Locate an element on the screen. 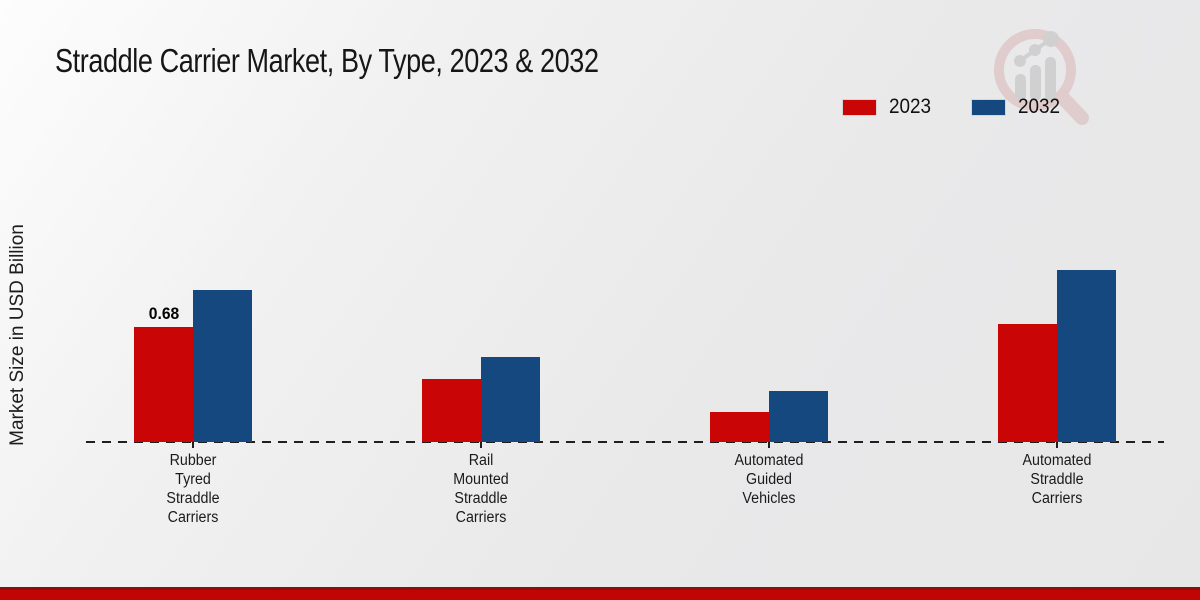 The width and height of the screenshot is (1200, 600). legend-label-2023: 2023 is located at coordinates (910, 106).